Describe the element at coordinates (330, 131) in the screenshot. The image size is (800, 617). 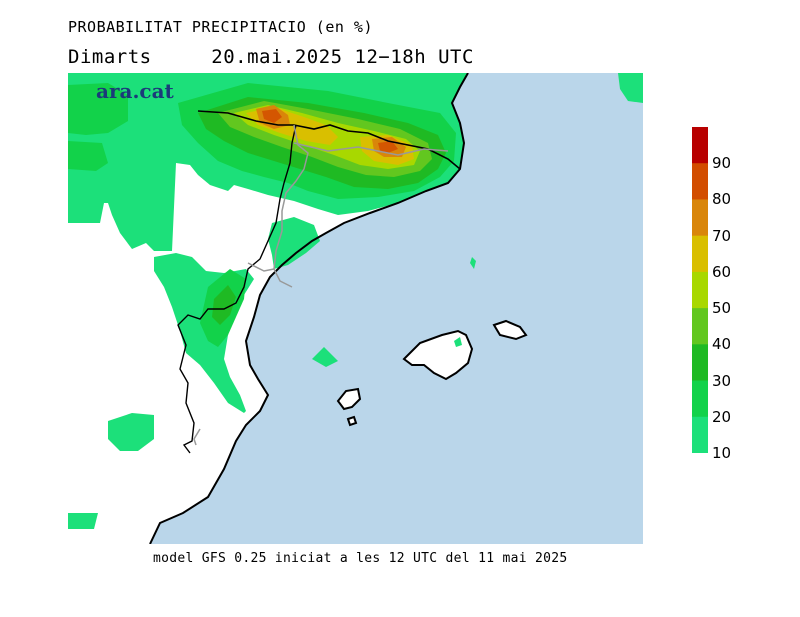
I see `probability-80-area` at that location.